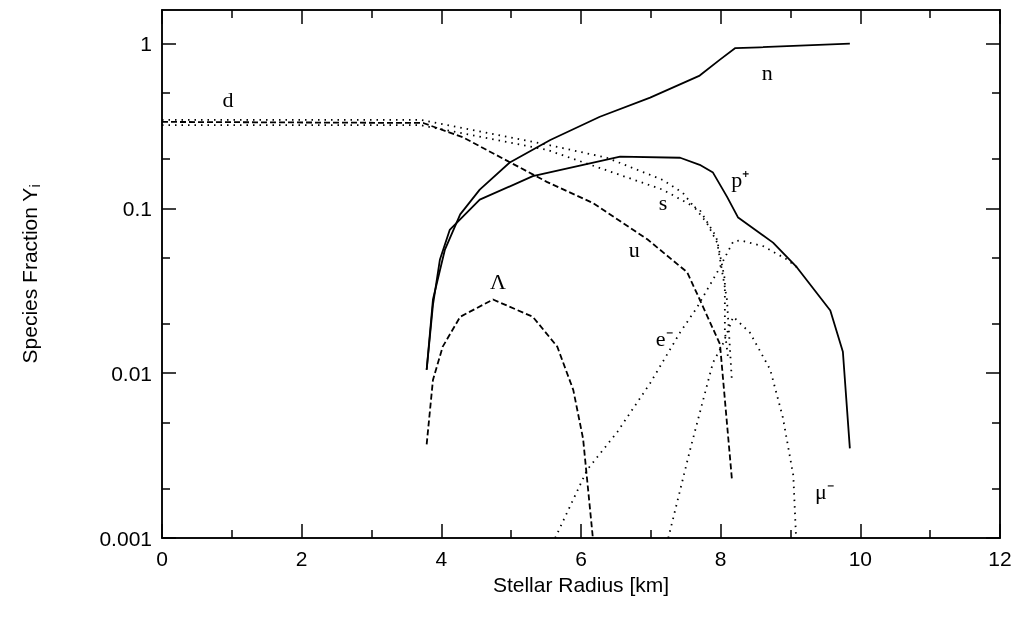 The image size is (1019, 626). What do you see at coordinates (228, 100) in the screenshot?
I see `series-label: d` at bounding box center [228, 100].